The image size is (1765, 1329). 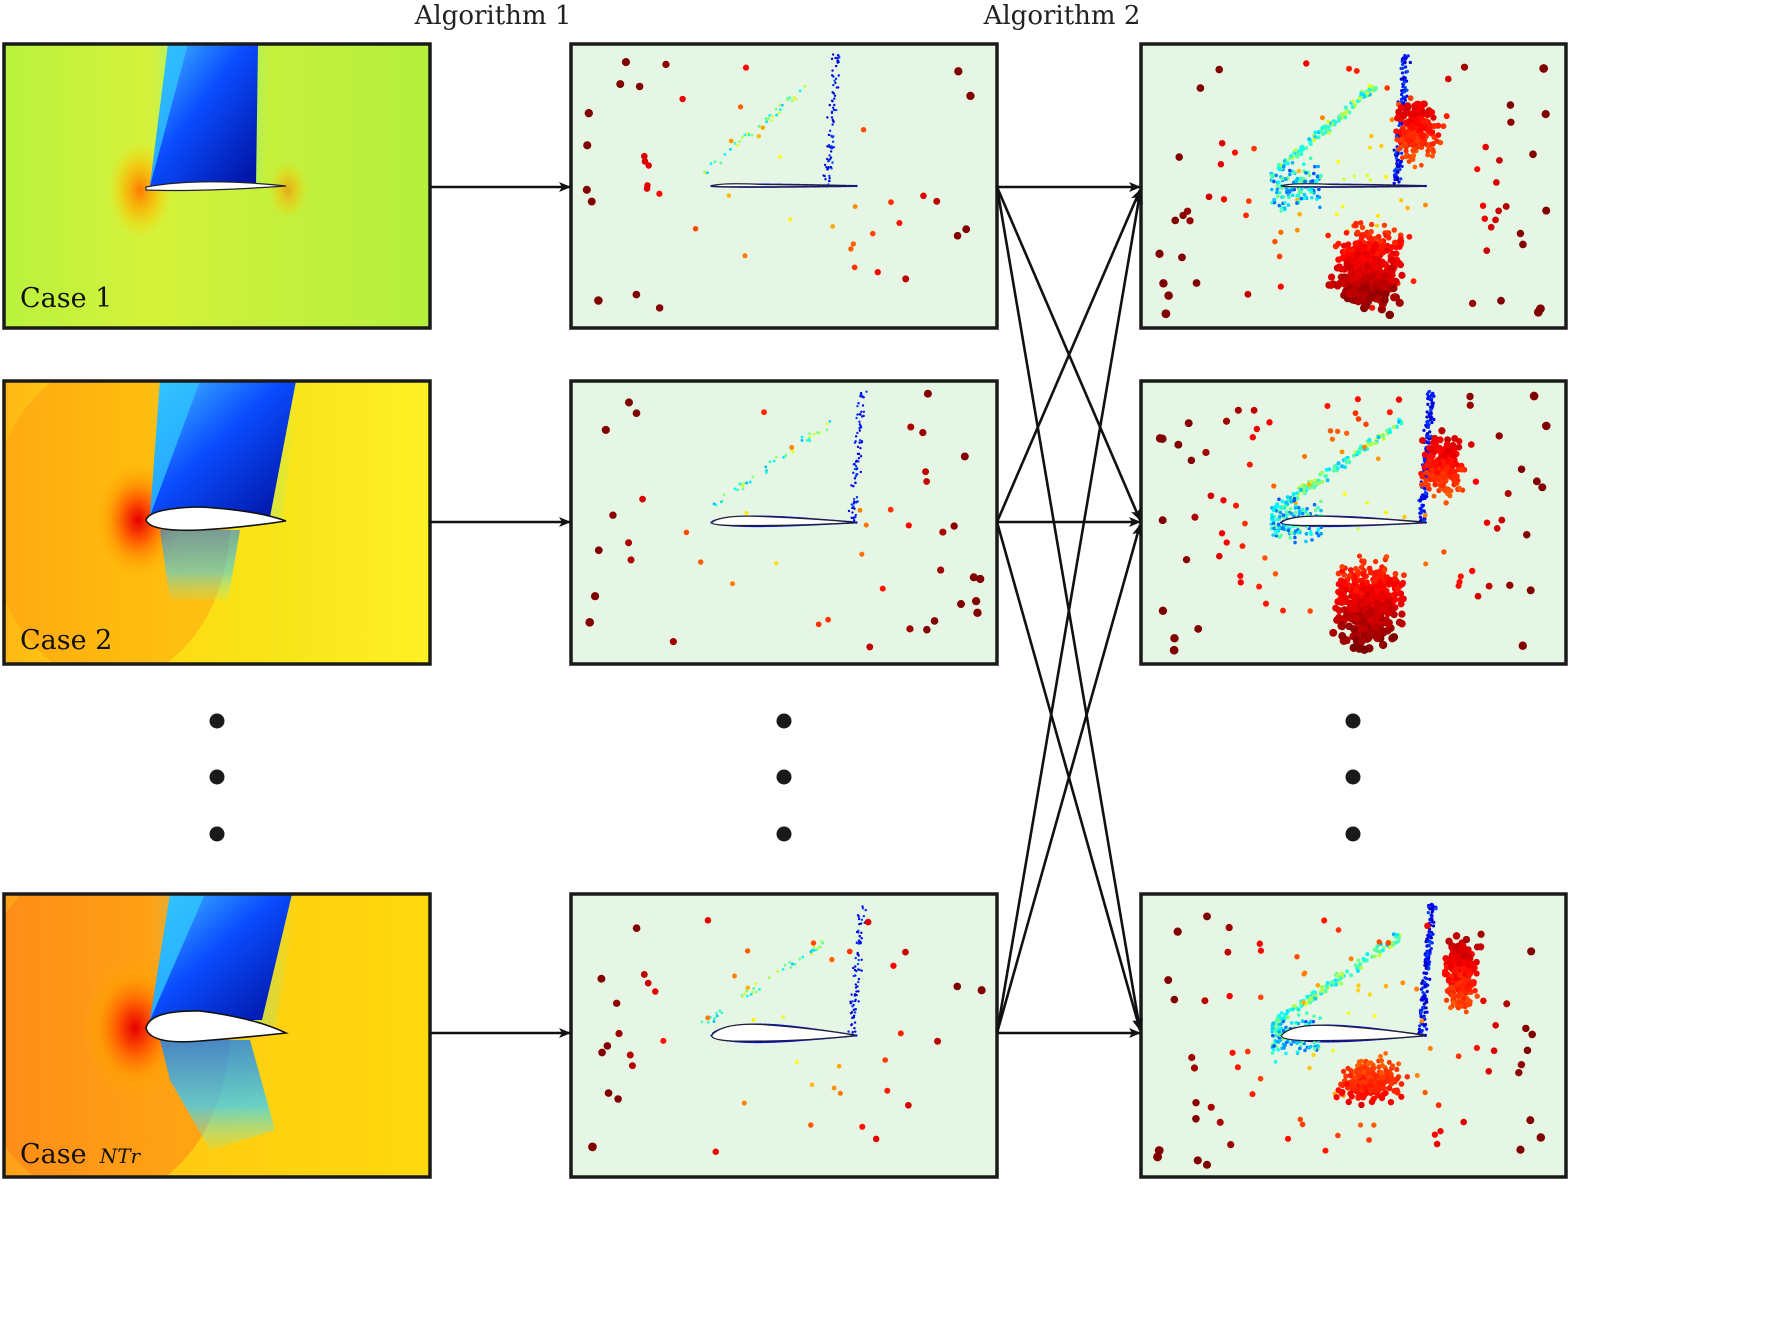 I want to click on arrow-r2-to-r1, so click(x=1068, y=356).